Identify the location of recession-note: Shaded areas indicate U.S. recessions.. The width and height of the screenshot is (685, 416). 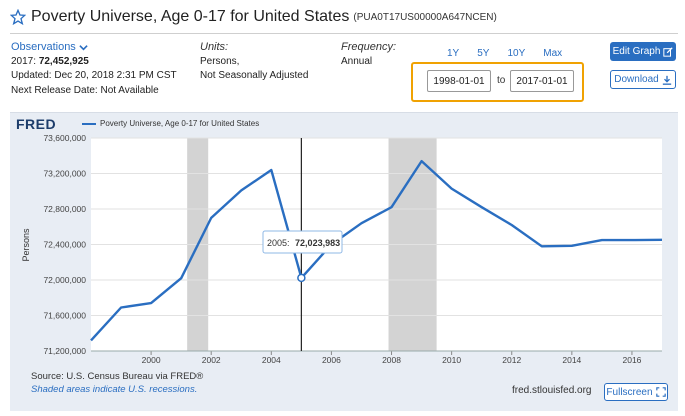
(114, 389).